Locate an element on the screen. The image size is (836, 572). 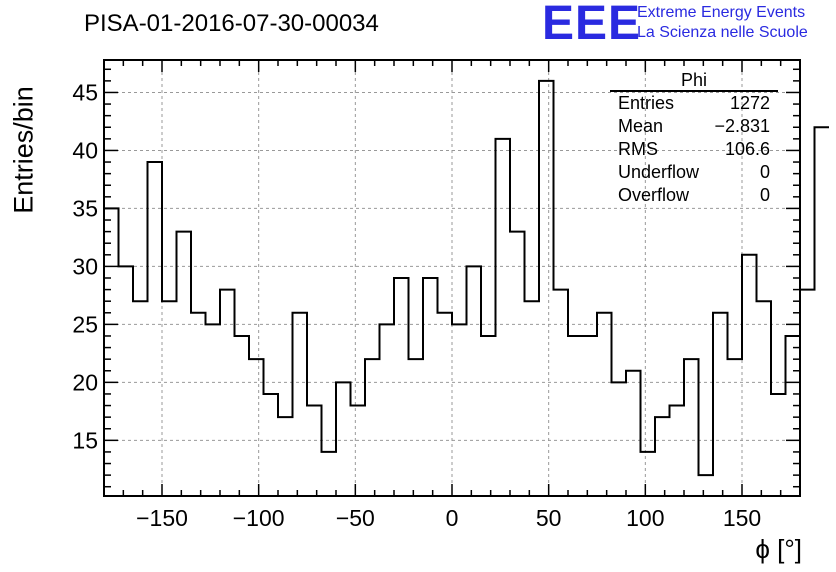
eee-logo: EEE is located at coordinates (592, 25).